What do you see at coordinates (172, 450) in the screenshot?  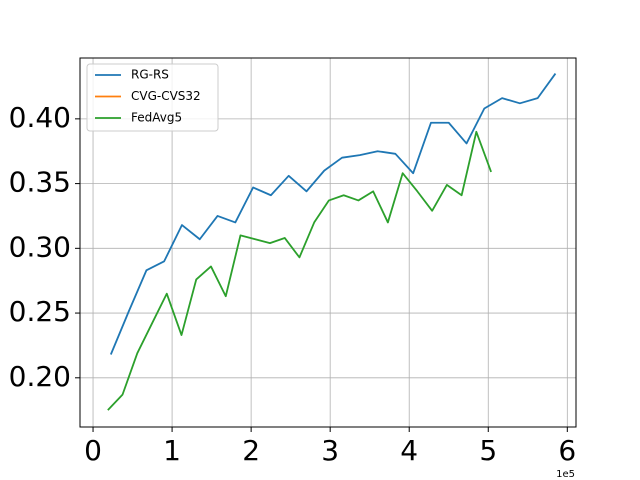 I see `x-tick-label: 1` at bounding box center [172, 450].